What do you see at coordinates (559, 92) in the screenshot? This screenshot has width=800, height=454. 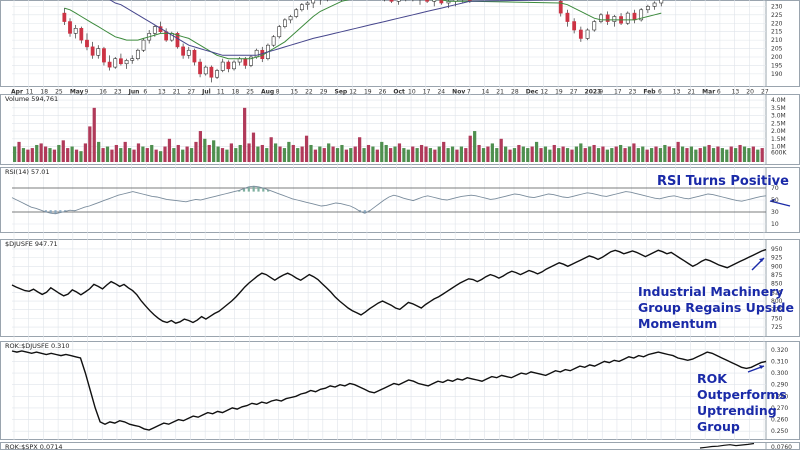 I see `date-tick-label: 19` at bounding box center [559, 92].